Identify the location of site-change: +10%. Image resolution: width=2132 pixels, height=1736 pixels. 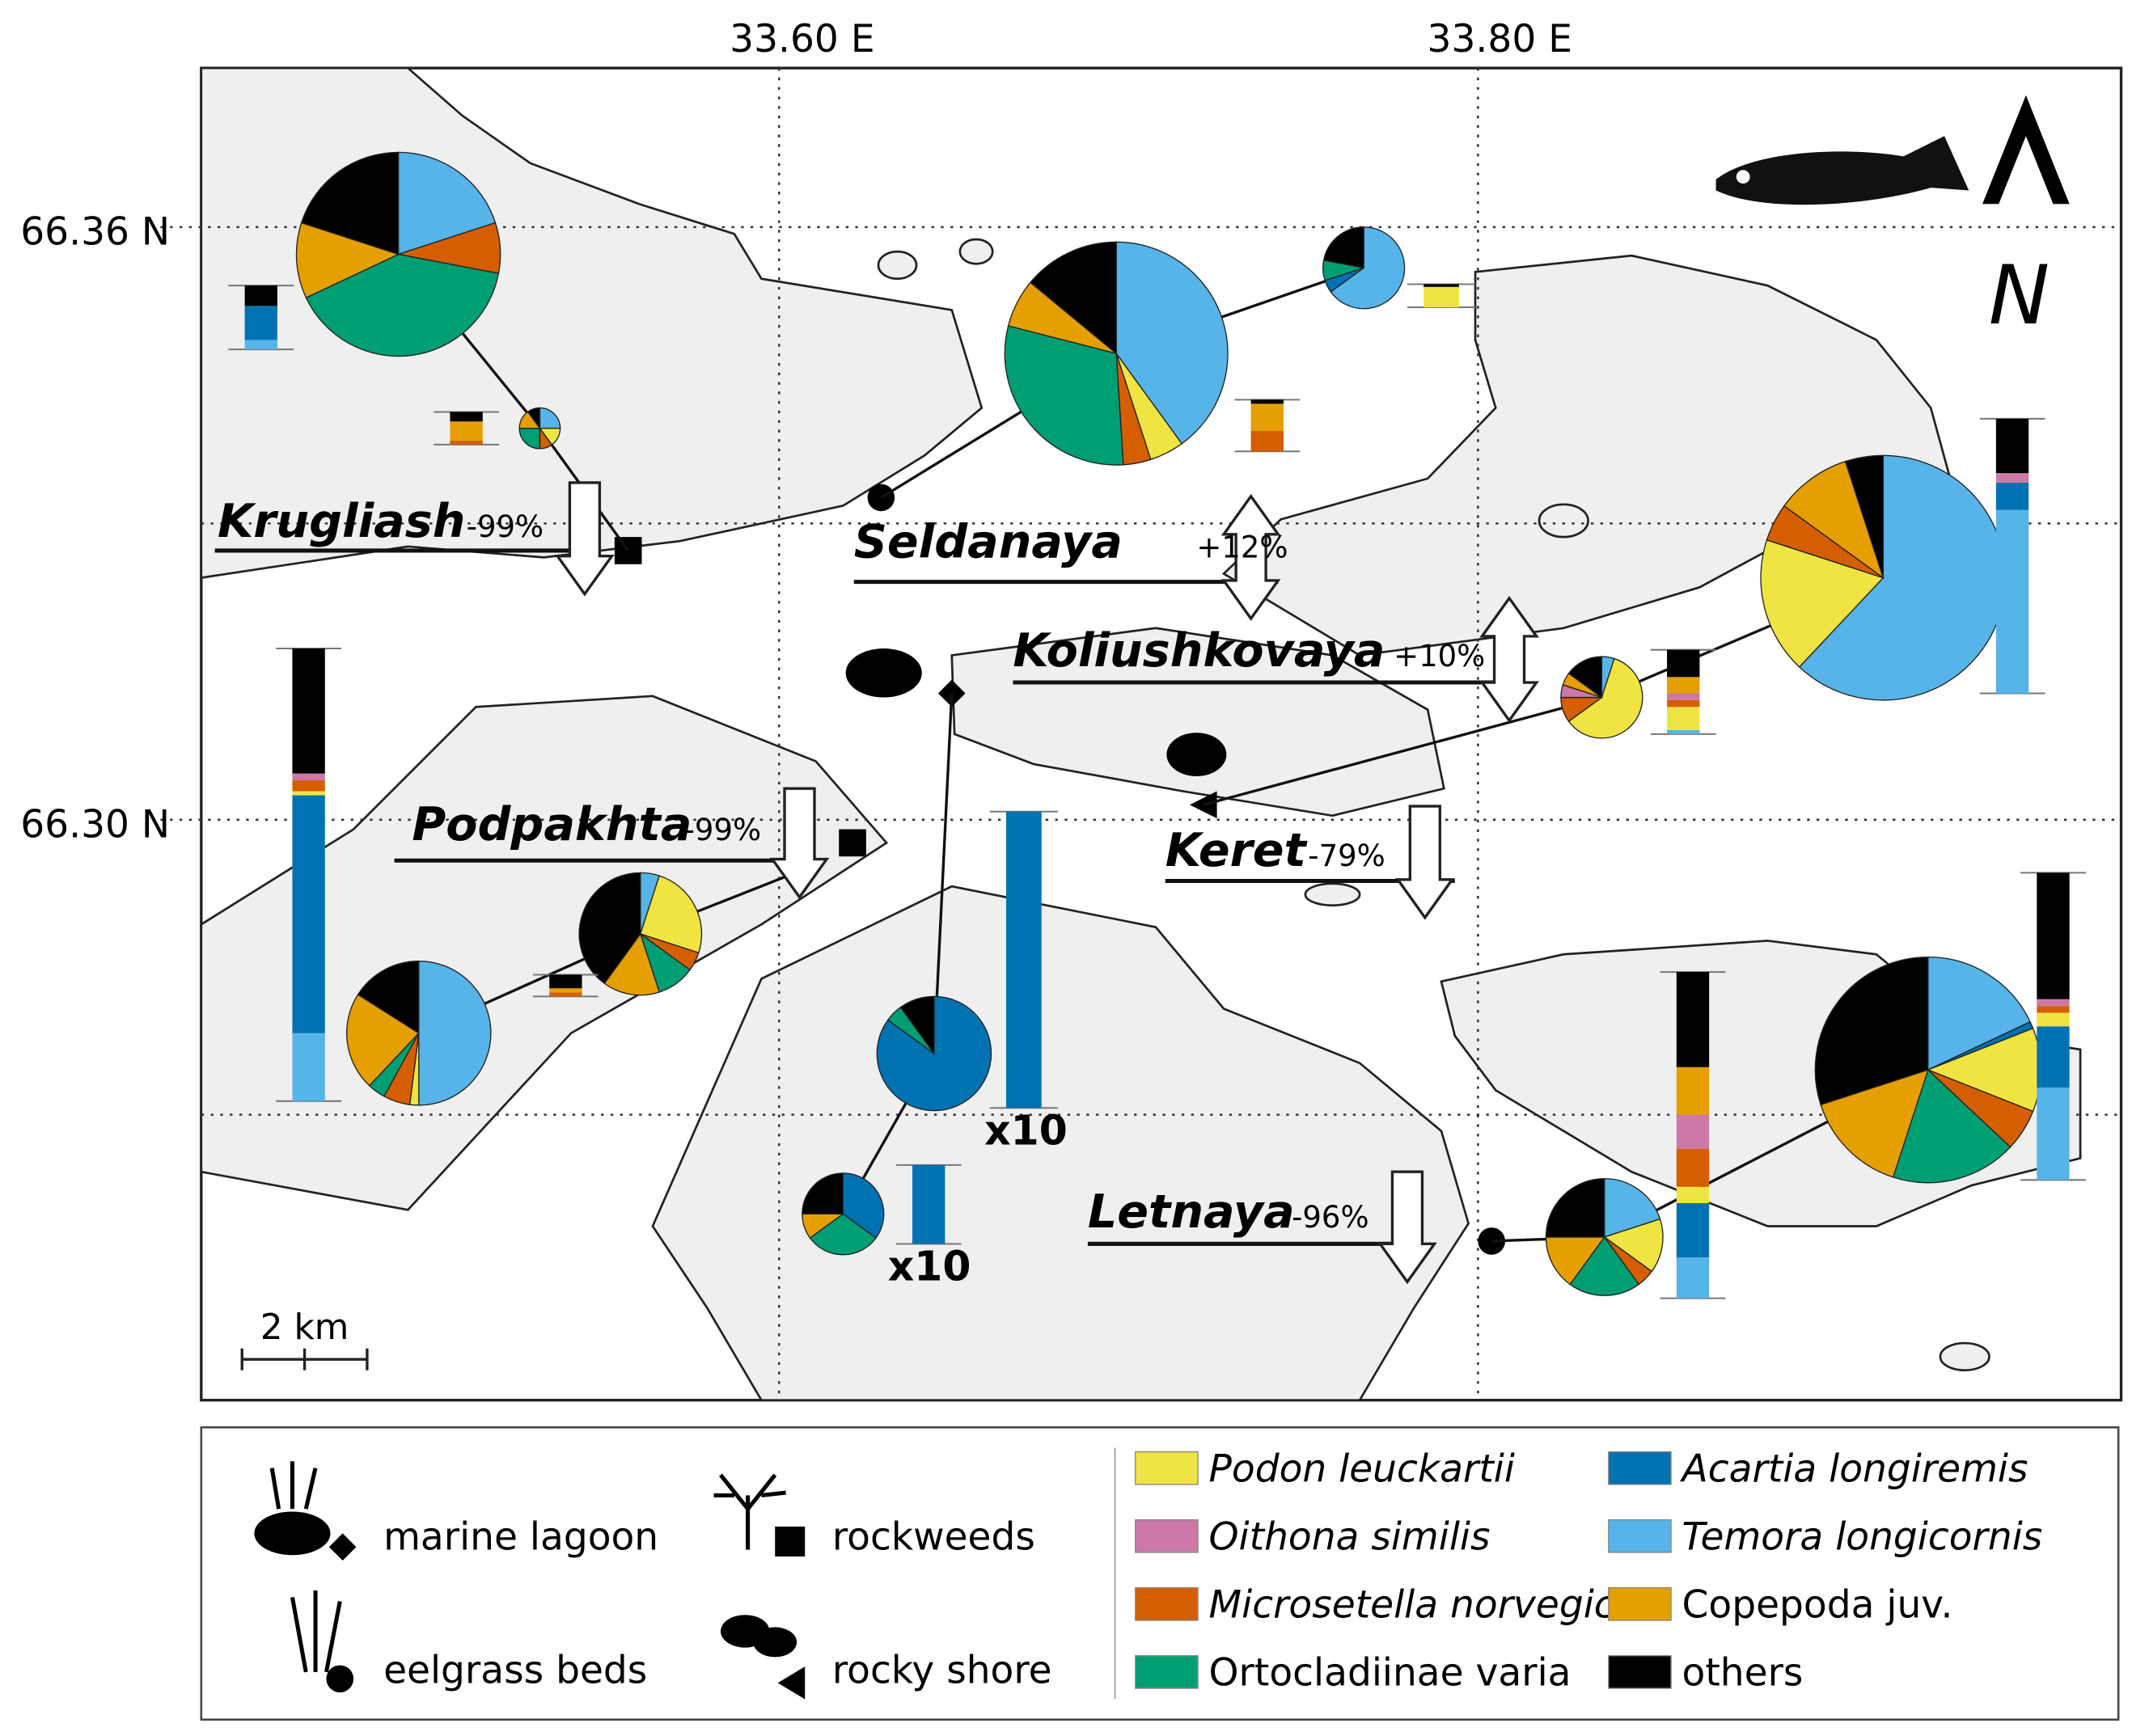
(1439, 656).